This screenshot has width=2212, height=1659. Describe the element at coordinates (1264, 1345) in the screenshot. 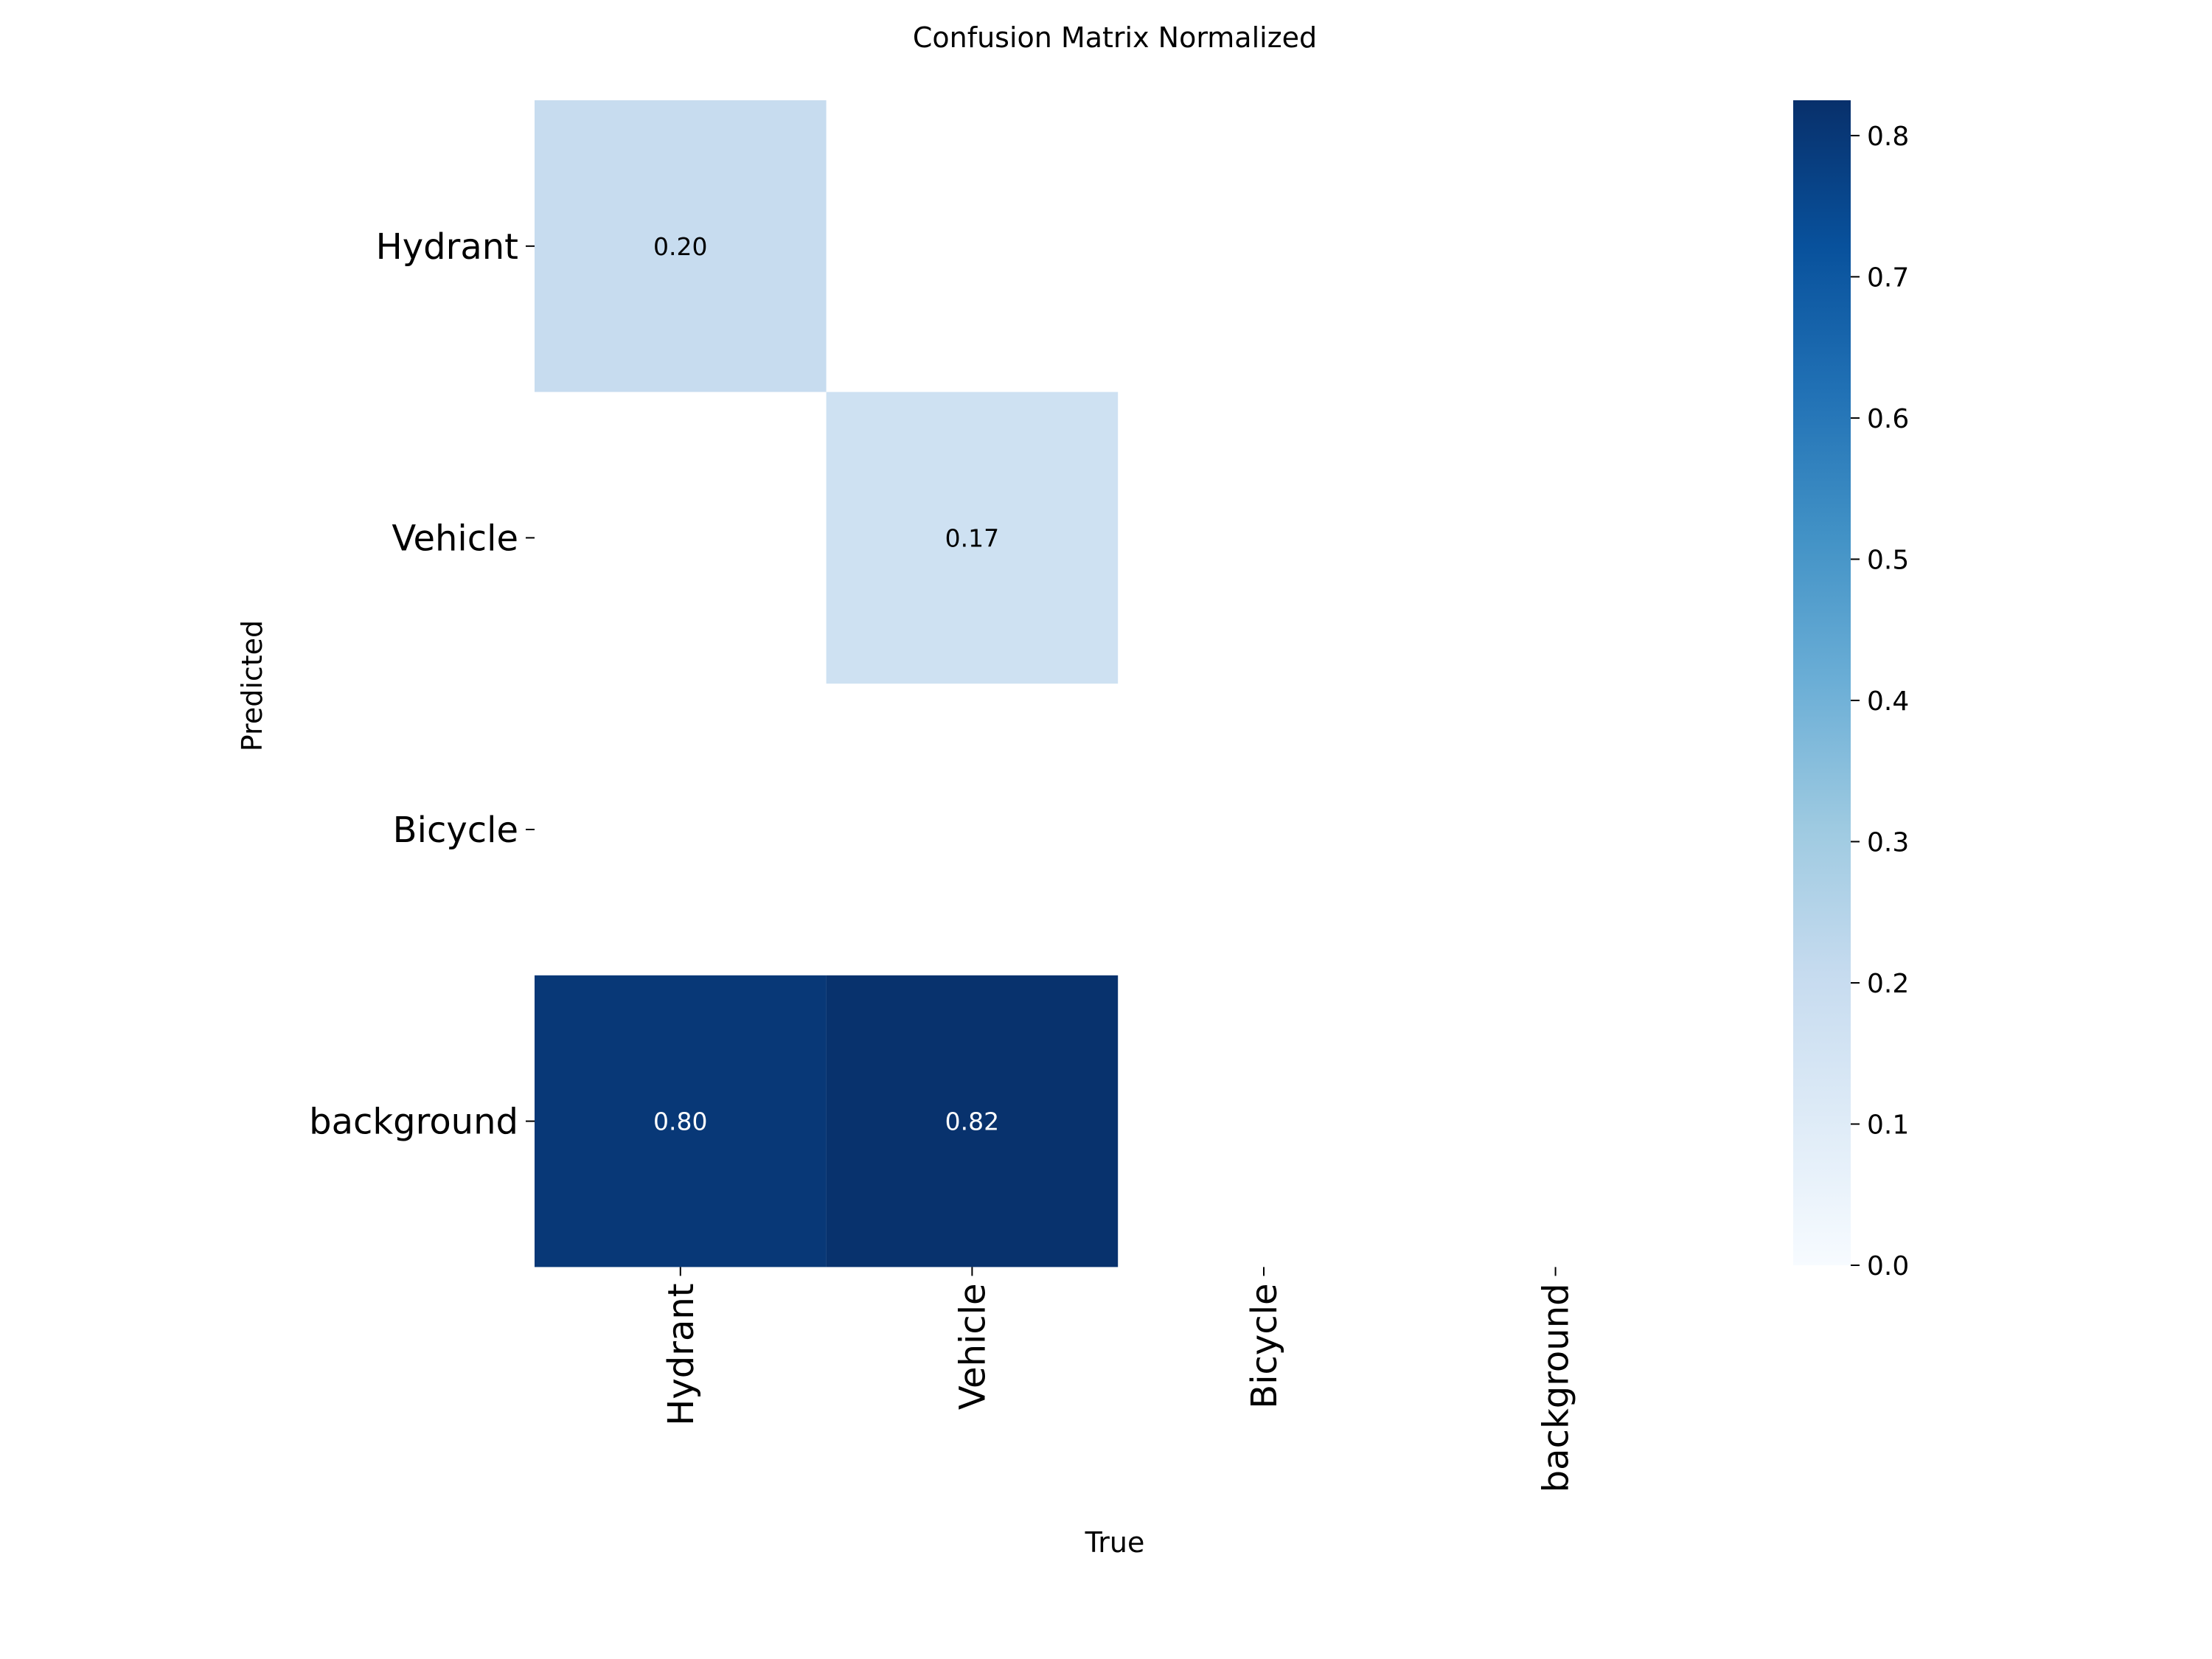

I see `x-tick-label: Bicycle` at that location.